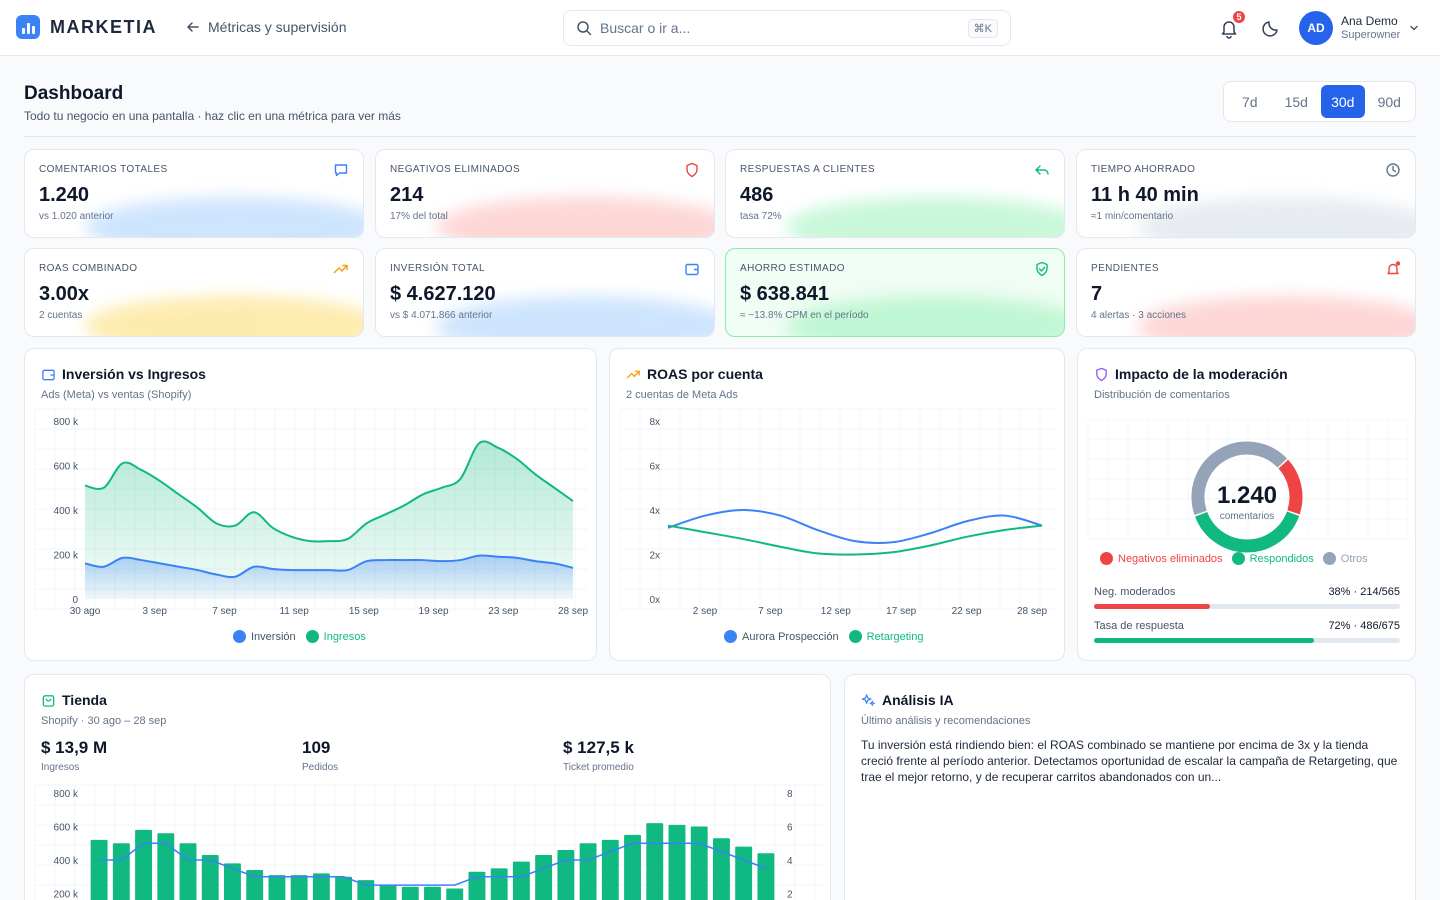 Image resolution: width=1440 pixels, height=900 pixels. Describe the element at coordinates (266, 27) in the screenshot. I see `back-link: Métricas y supervisión` at that location.